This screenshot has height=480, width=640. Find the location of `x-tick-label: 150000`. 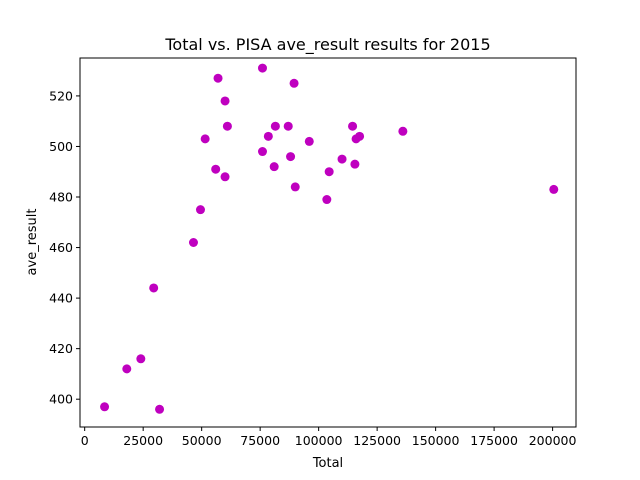

x-tick-label: 150000 is located at coordinates (436, 440).